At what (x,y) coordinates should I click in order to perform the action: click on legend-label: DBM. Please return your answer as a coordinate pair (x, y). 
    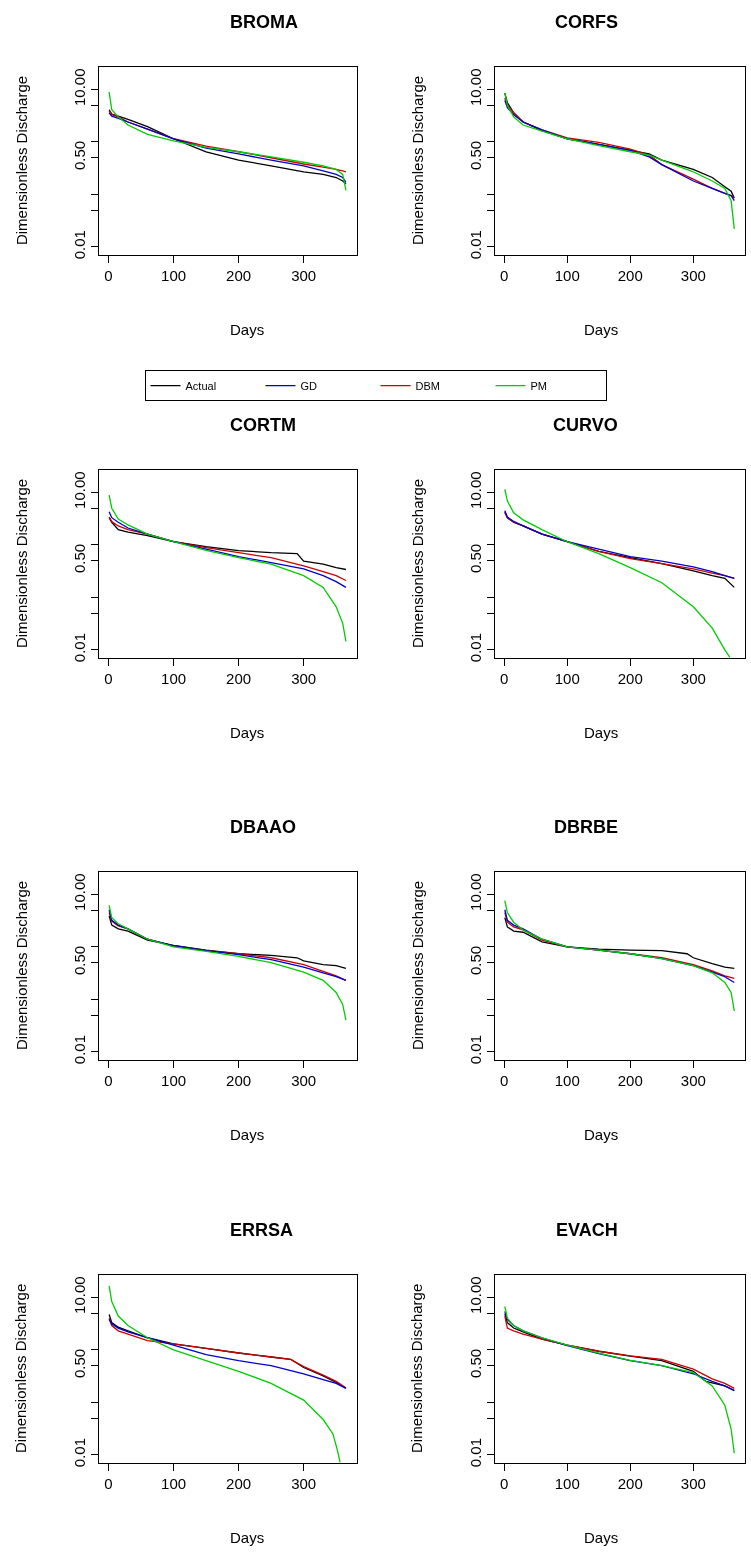
    Looking at the image, I should click on (427, 385).